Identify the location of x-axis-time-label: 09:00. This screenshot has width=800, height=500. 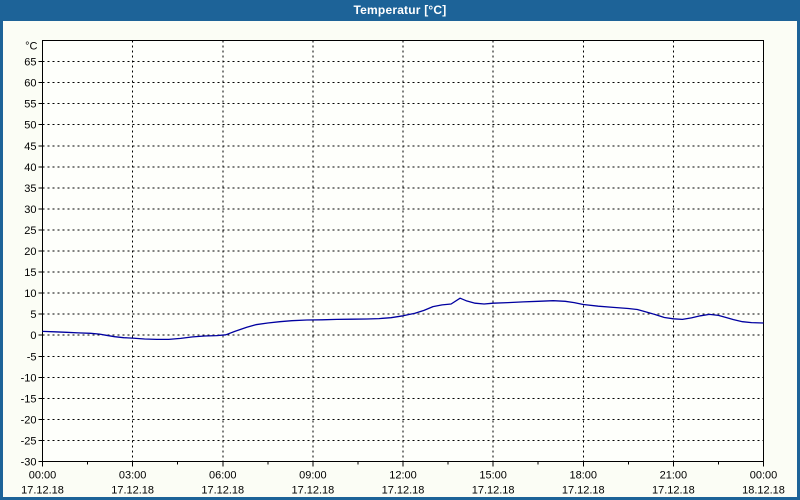
(313, 476).